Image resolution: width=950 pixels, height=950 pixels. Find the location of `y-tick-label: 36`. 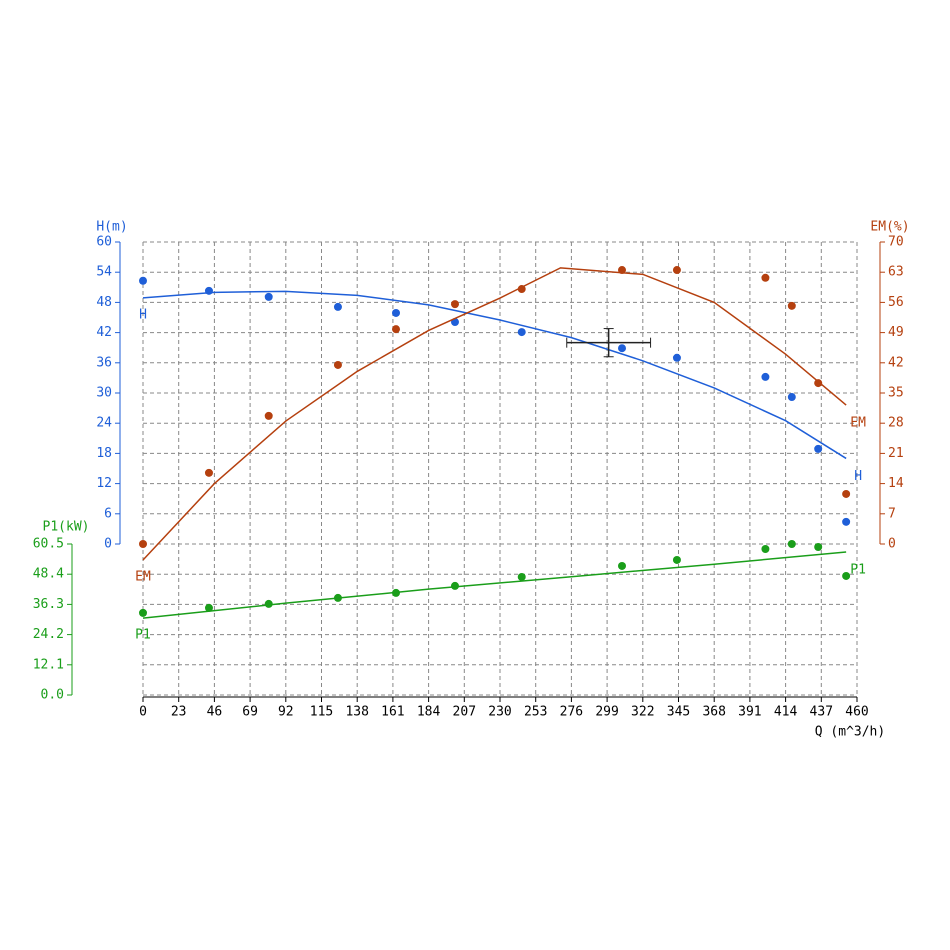

y-tick-label: 36 is located at coordinates (104, 362).